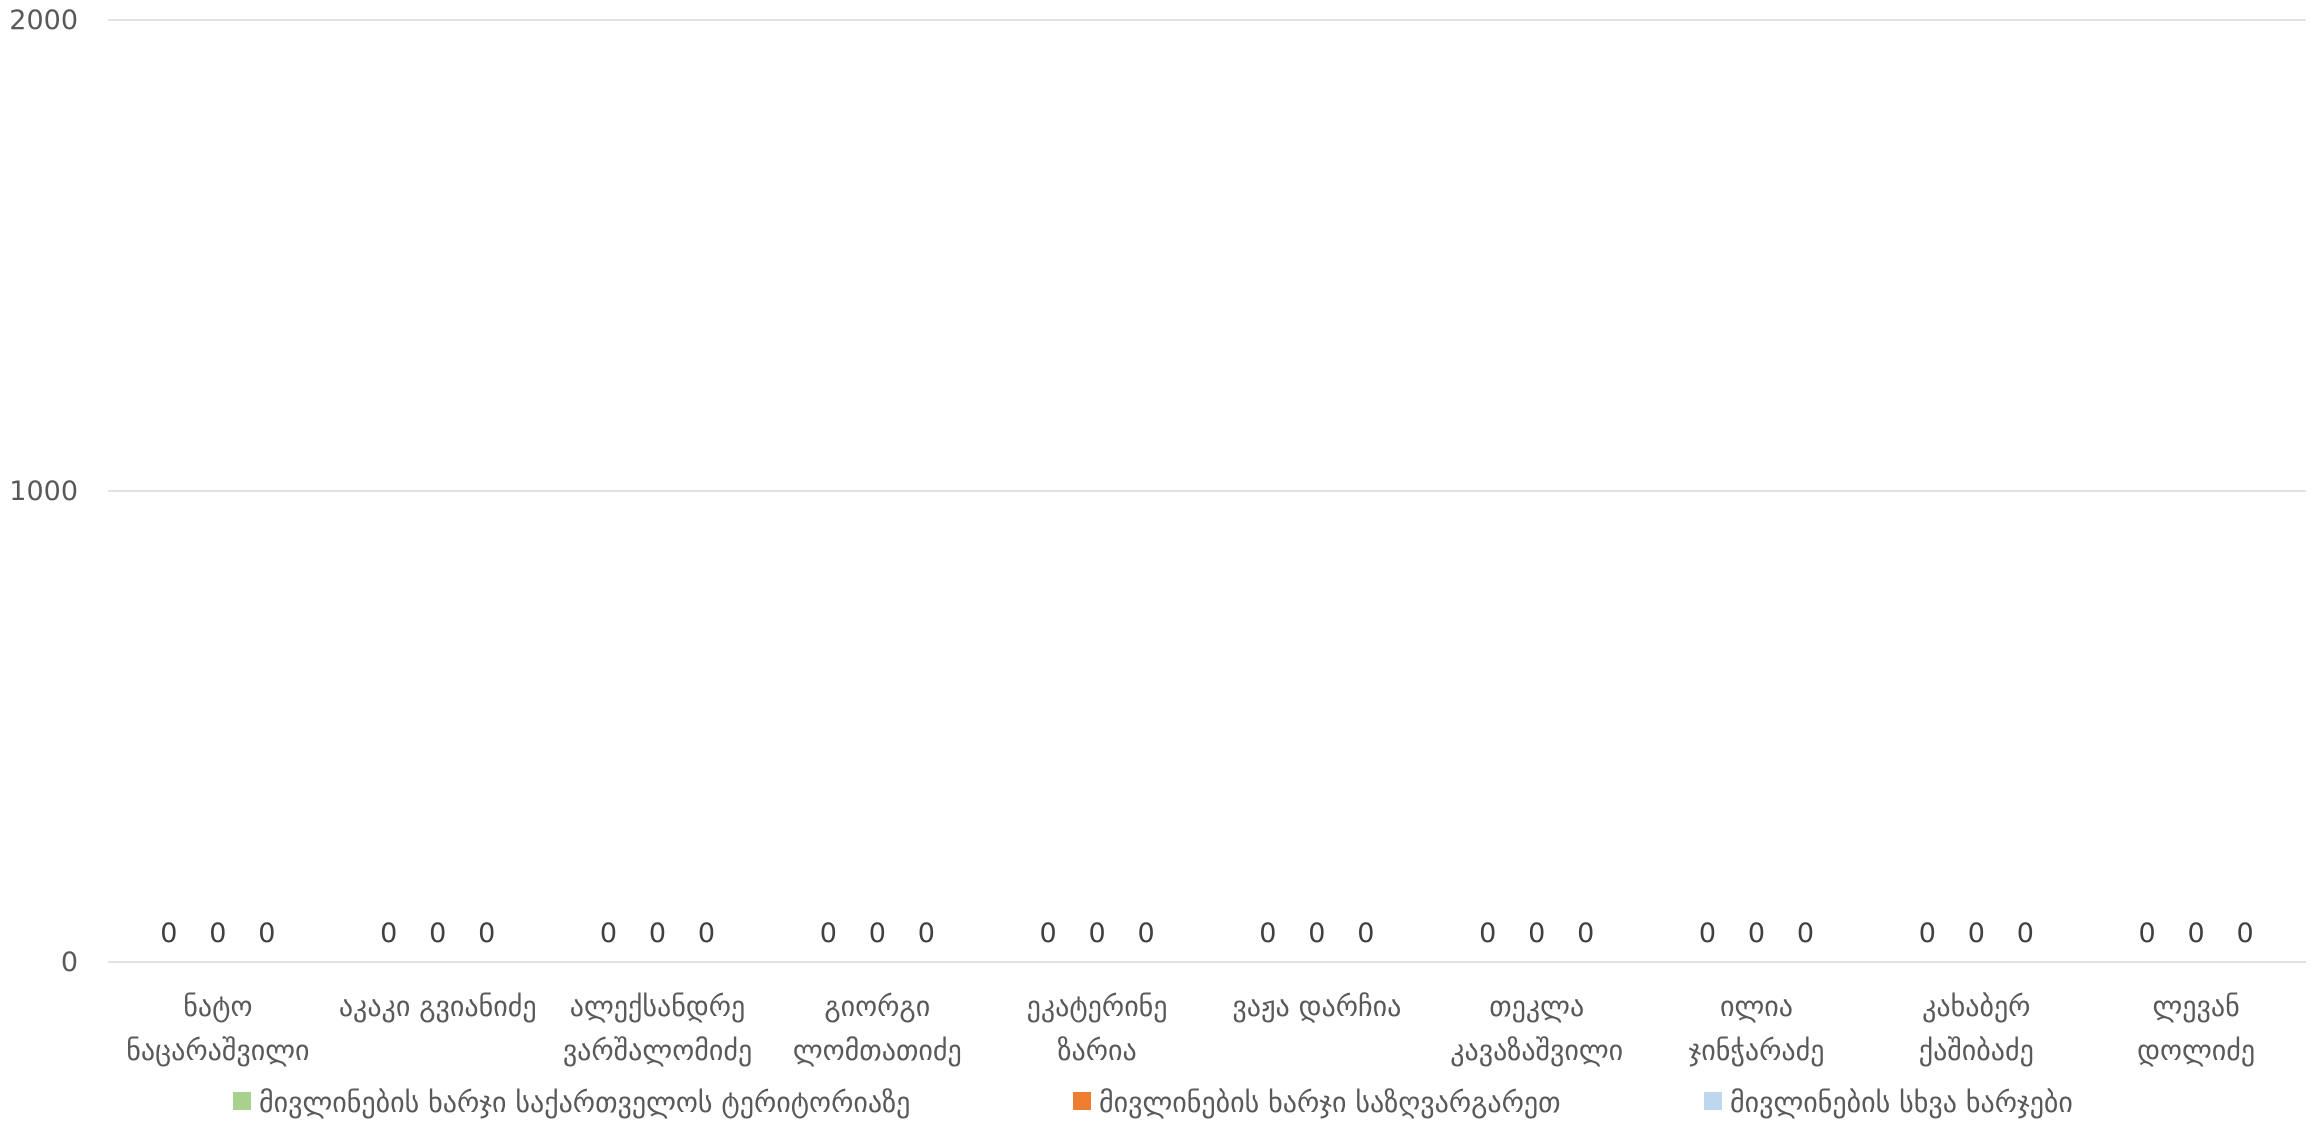 The image size is (2318, 1134). What do you see at coordinates (2195, 1006) in the screenshot?
I see `category-label: ლევან` at bounding box center [2195, 1006].